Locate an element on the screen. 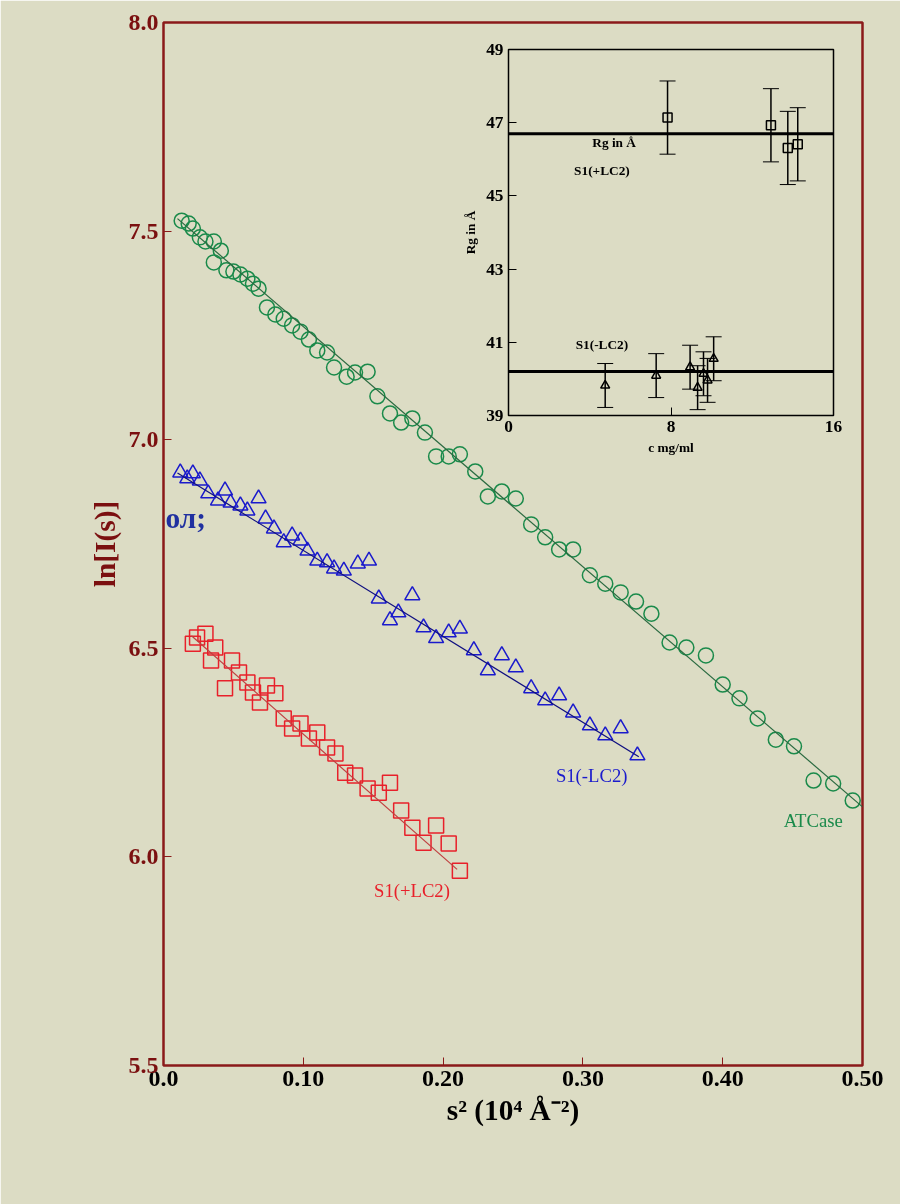 The height and width of the screenshot is (1204, 900). series-label: S1(-LC2) is located at coordinates (591, 775).